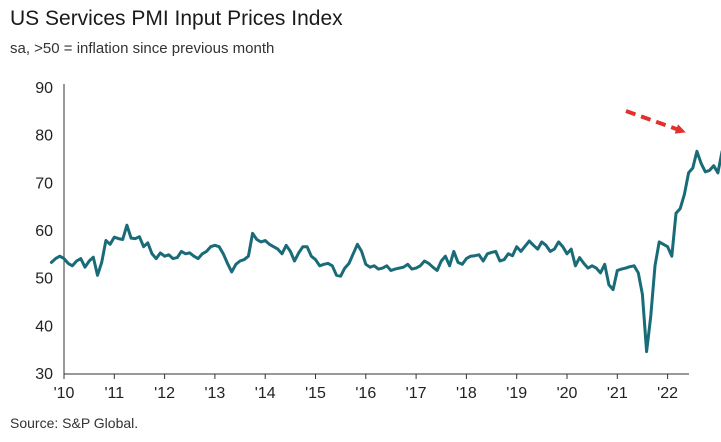 The height and width of the screenshot is (442, 721). What do you see at coordinates (667, 393) in the screenshot?
I see `x-tick-label: '22` at bounding box center [667, 393].